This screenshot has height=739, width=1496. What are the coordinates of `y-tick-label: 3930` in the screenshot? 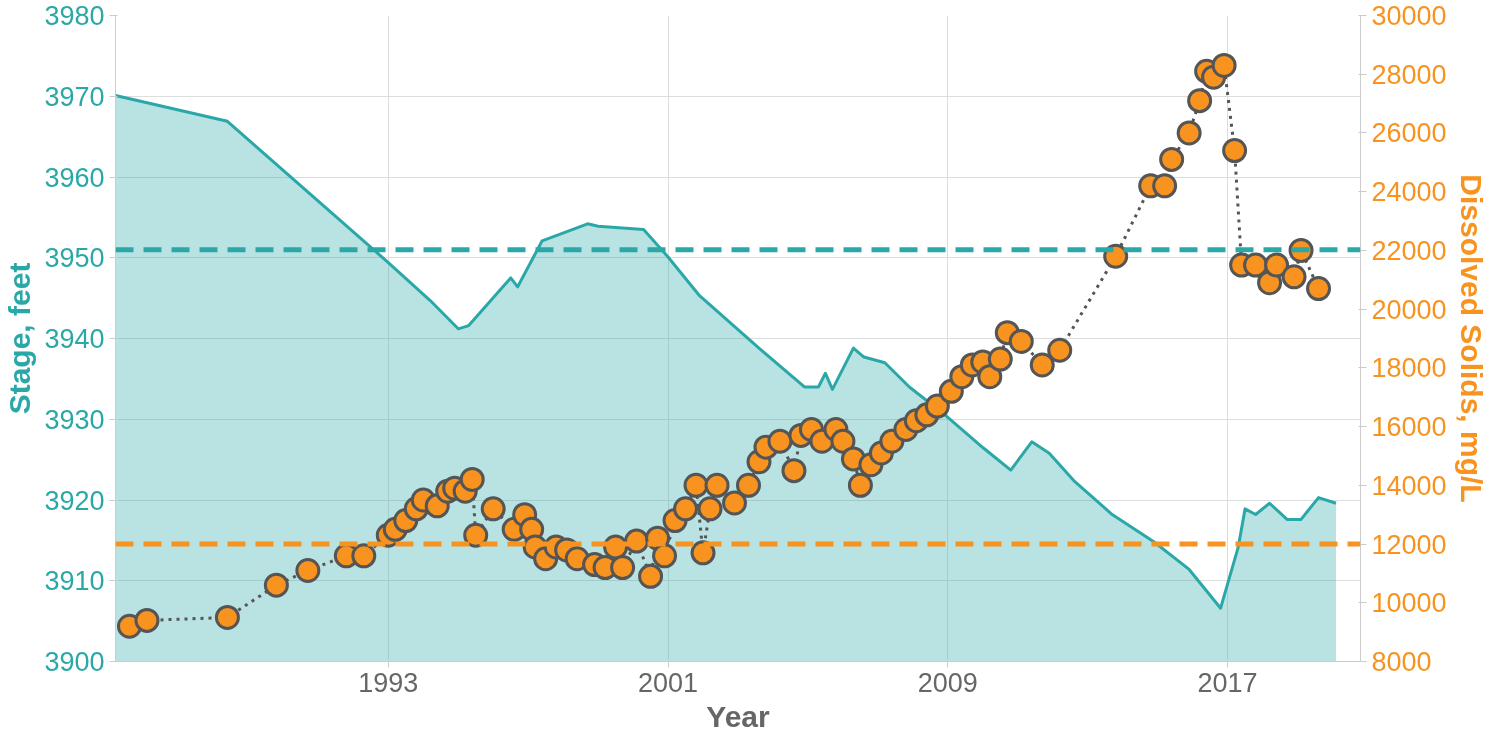 It's located at (74, 419).